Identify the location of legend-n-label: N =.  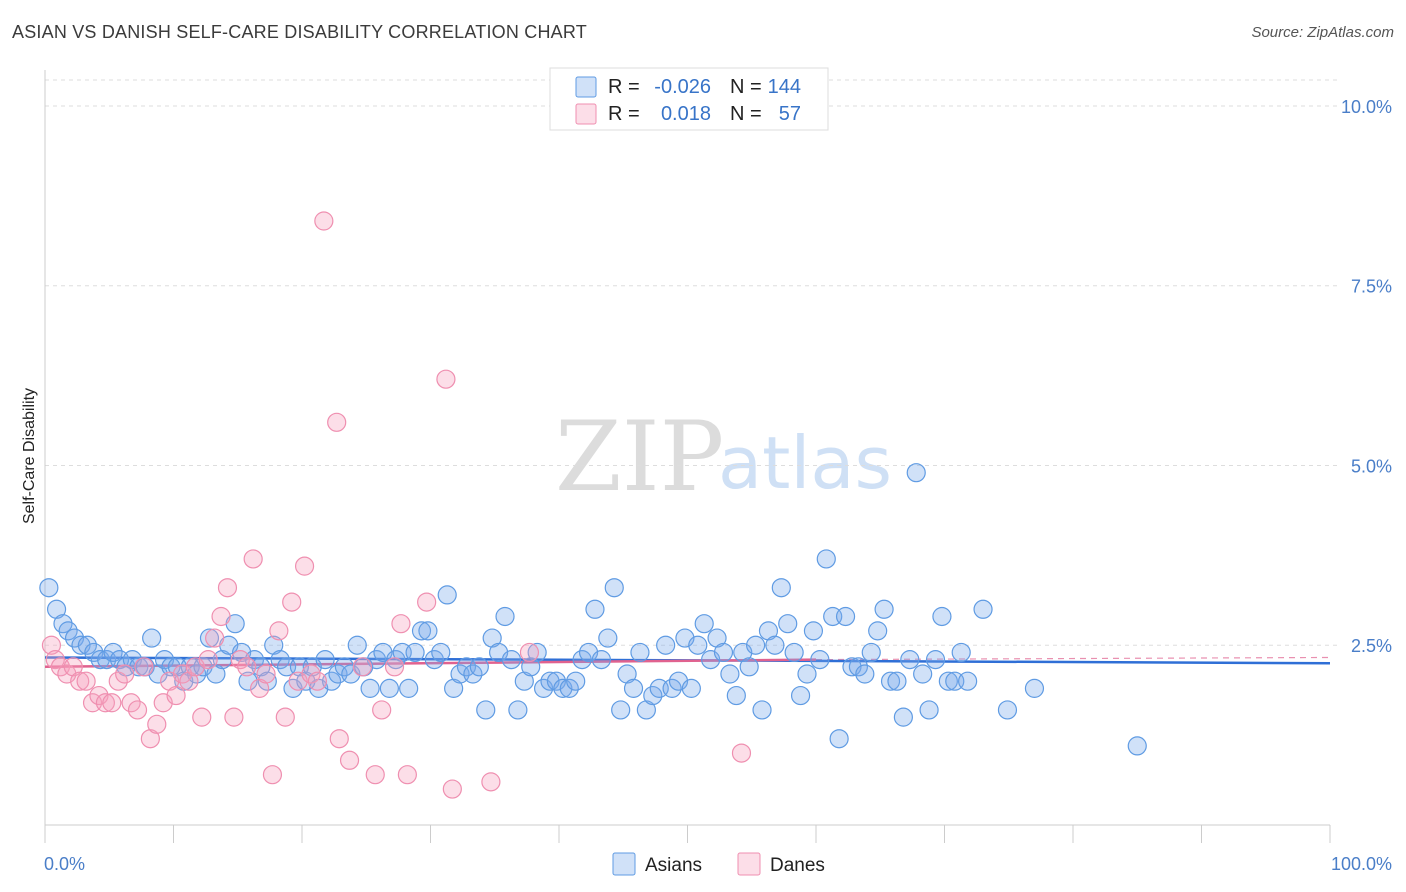
(746, 87).